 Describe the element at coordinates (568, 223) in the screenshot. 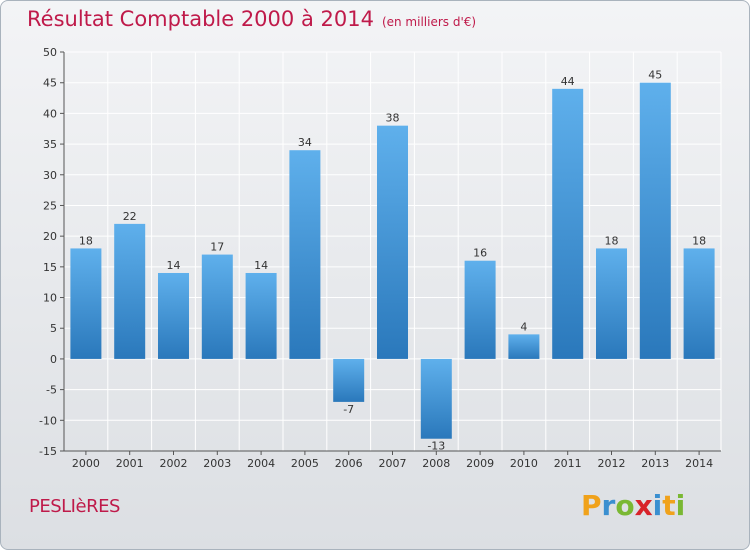

I see `bar-2011` at that location.